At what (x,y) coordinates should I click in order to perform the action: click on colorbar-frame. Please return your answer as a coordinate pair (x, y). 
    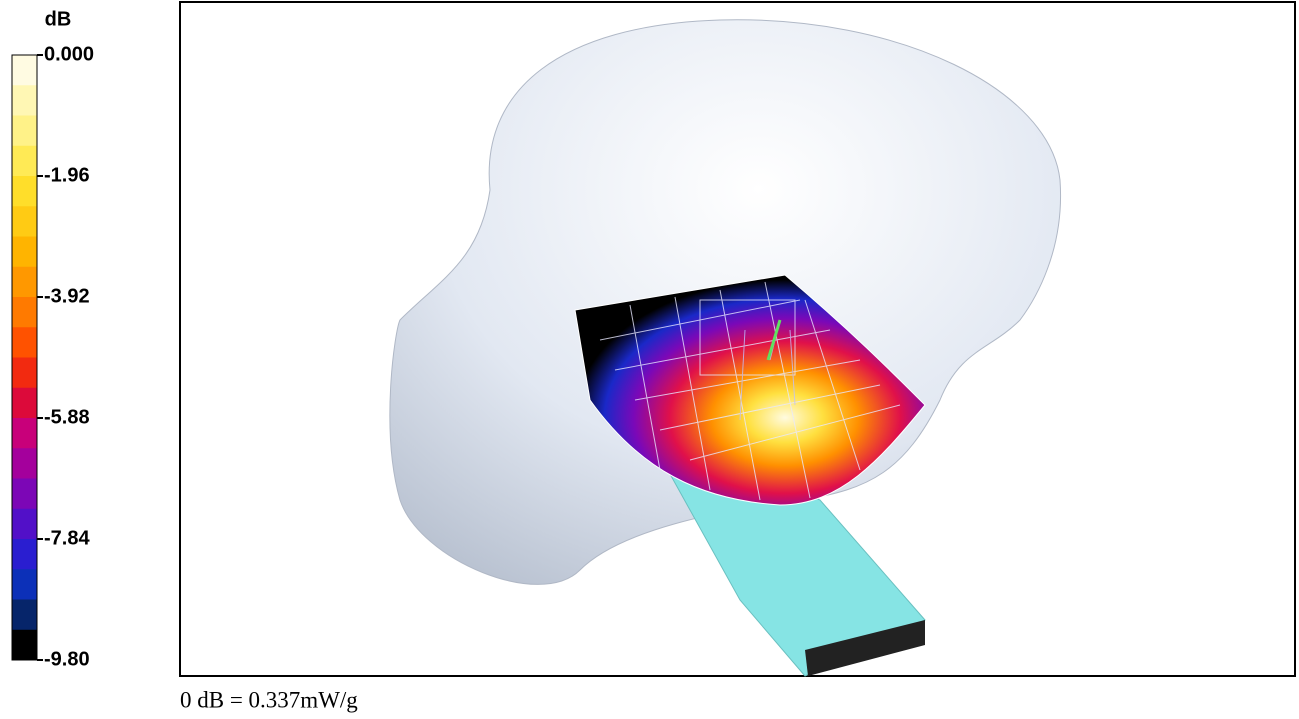
    Looking at the image, I should click on (24, 357).